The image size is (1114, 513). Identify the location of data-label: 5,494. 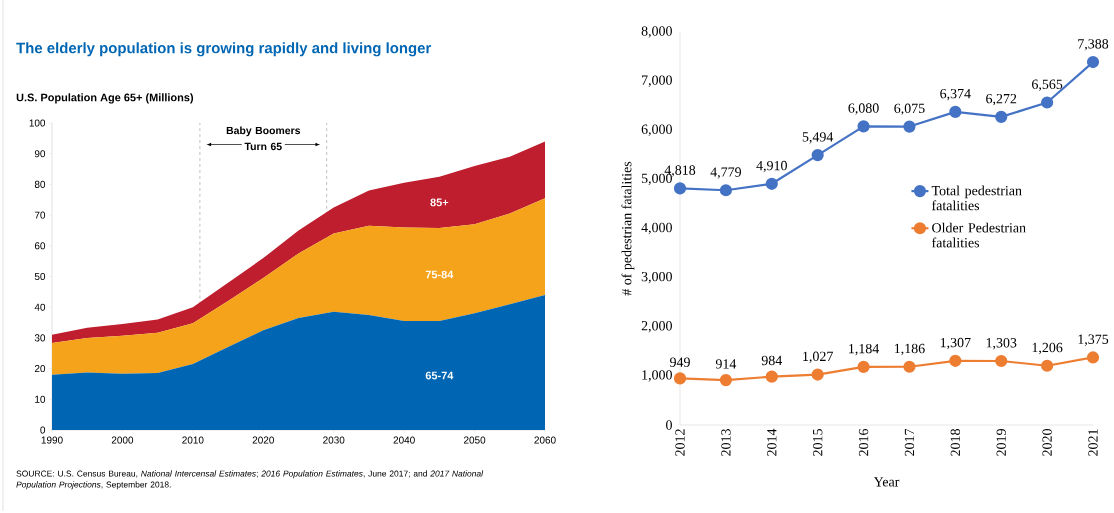
(818, 138).